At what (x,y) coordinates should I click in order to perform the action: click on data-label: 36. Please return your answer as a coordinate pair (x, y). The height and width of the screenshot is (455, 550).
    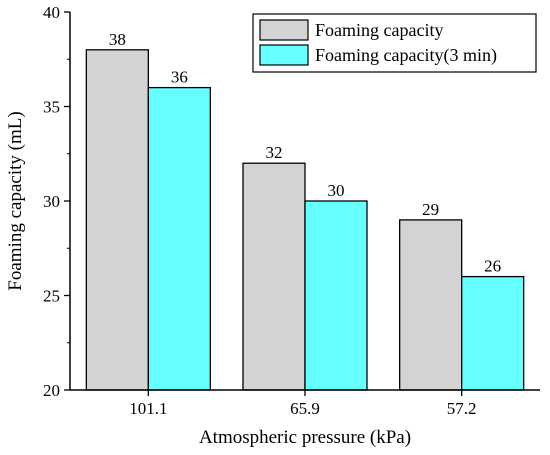
    Looking at the image, I should click on (179, 77).